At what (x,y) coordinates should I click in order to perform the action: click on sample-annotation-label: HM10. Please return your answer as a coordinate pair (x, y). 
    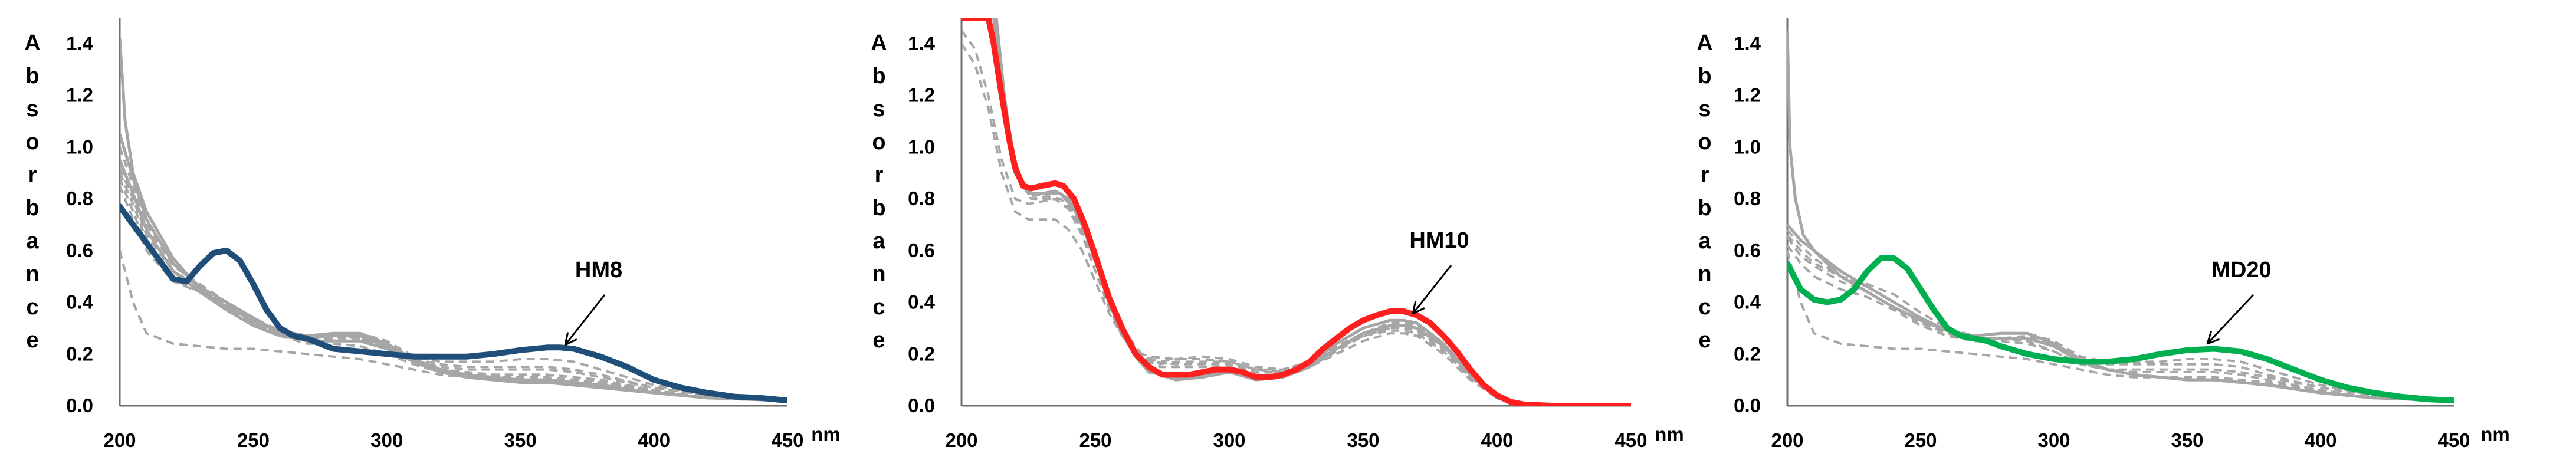
    Looking at the image, I should click on (1439, 240).